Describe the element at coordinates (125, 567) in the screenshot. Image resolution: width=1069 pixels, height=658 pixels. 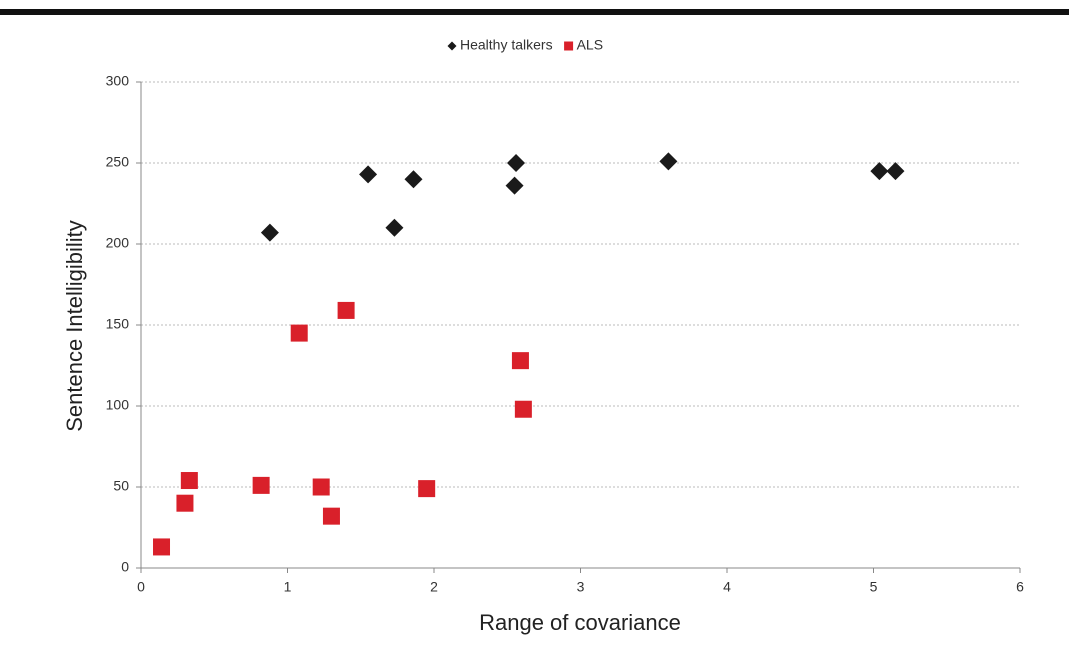
I see `y-tick-label: 0` at that location.